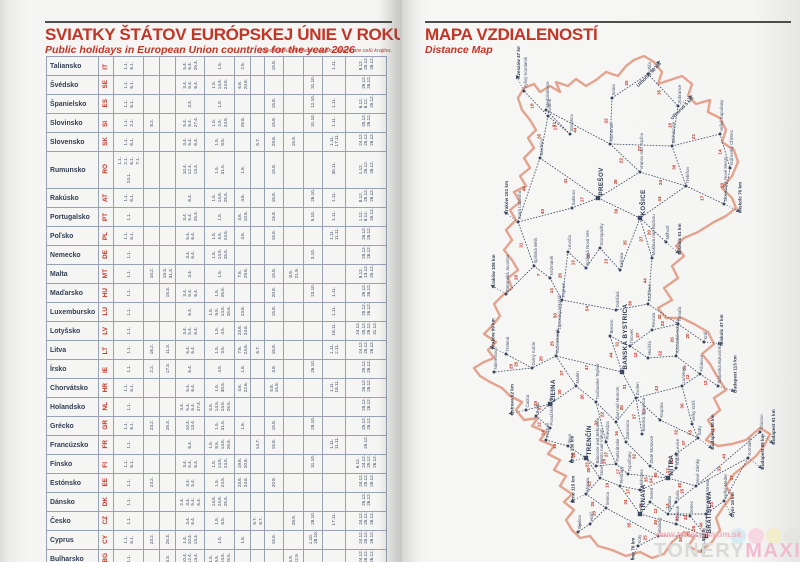 This screenshot has width=800, height=562. What do you see at coordinates (128, 407) in the screenshot?
I see `holiday-cell: 1.1.` at bounding box center [128, 407].